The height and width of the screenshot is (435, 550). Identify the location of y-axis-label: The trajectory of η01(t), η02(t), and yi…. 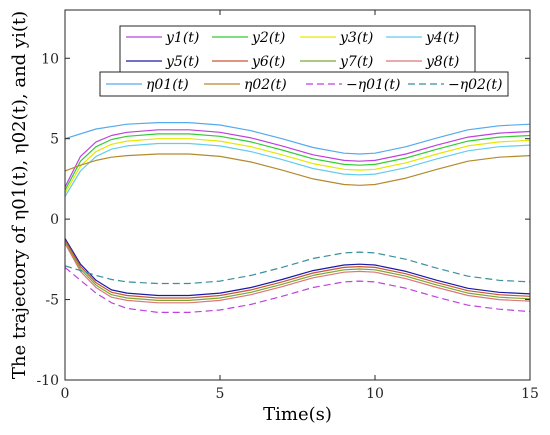
(19, 195).